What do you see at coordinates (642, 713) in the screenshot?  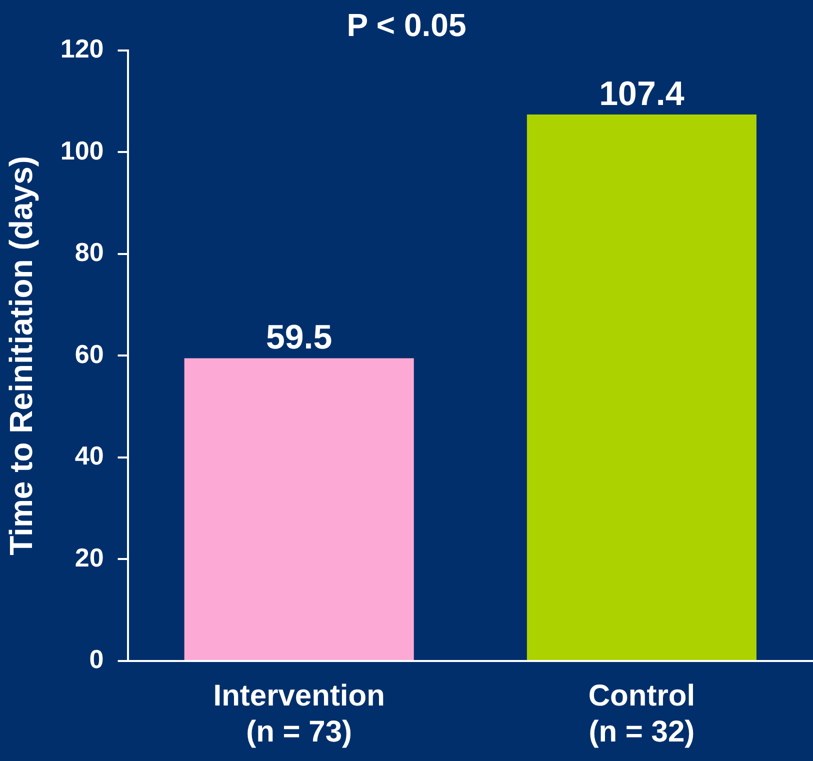 I see `x-tick-label: Control (n = 32)` at bounding box center [642, 713].